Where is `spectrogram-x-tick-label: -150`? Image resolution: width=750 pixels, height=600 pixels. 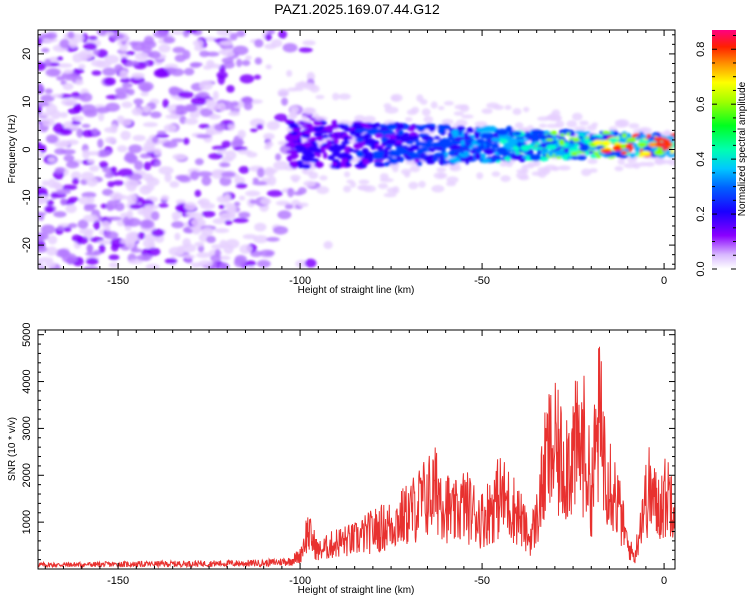
spectrogram-x-tick-label: -150 is located at coordinates (118, 281).